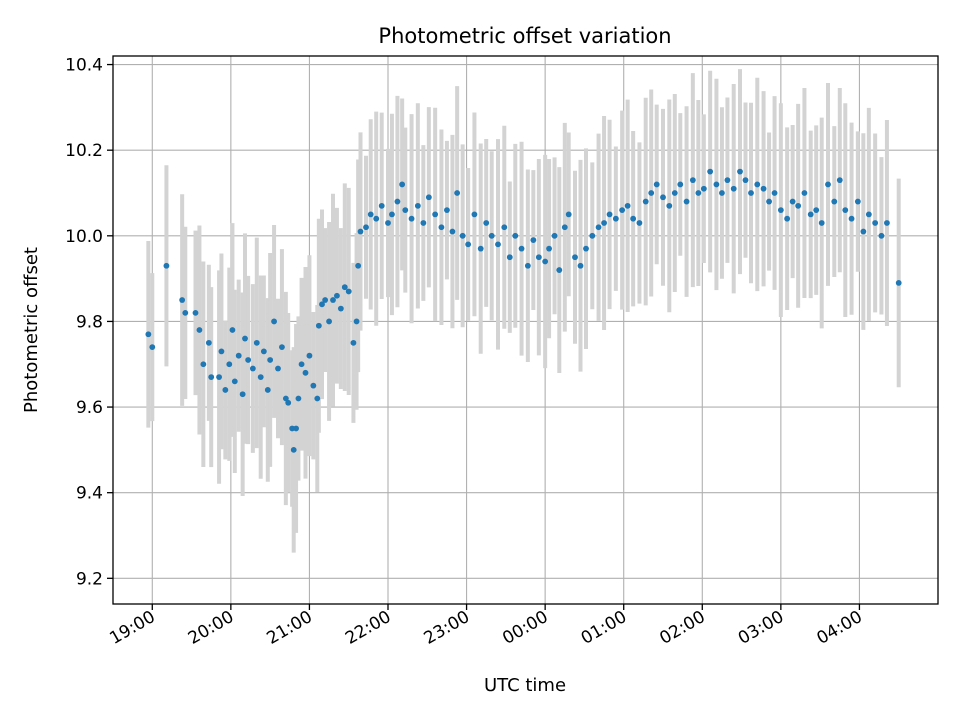 The image size is (960, 720). Describe the element at coordinates (89, 579) in the screenshot. I see `y-tick-label: 9.2` at that location.